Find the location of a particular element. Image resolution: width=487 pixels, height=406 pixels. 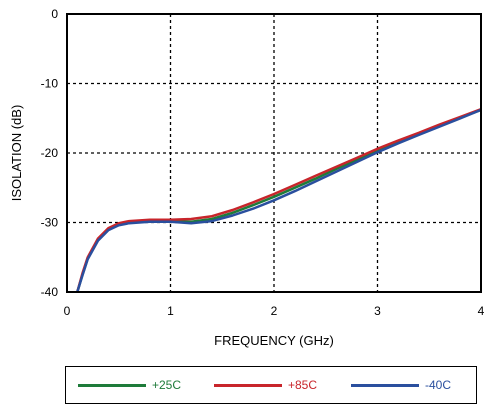

x-tick-label: 4 is located at coordinates (481, 311).